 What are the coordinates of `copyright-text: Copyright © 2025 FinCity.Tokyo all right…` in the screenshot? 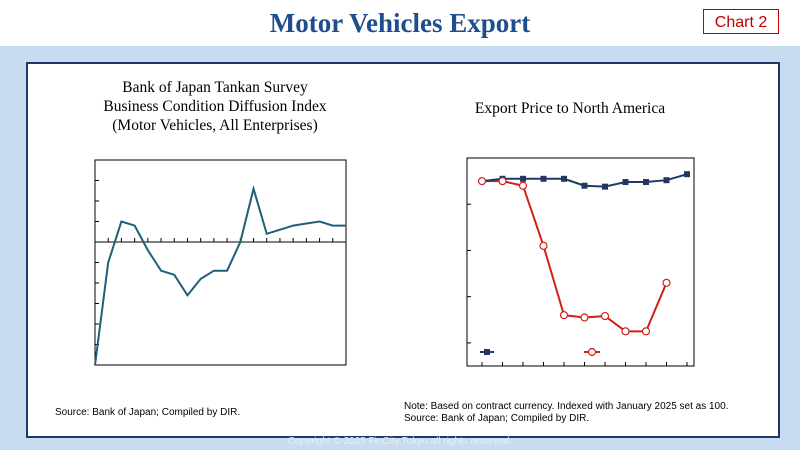 It's located at (400, 441).